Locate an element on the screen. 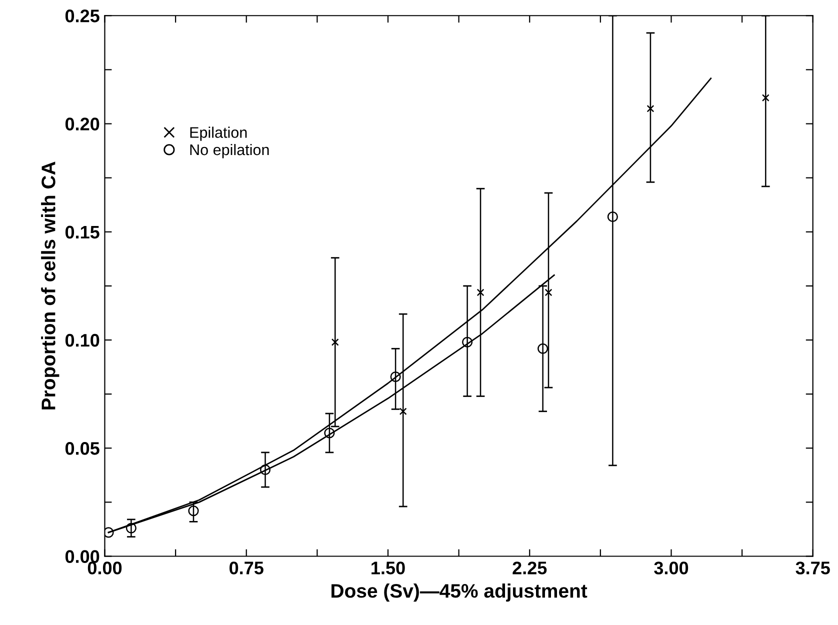 The height and width of the screenshot is (625, 838). x-tick-label: 3.00 is located at coordinates (671, 568).